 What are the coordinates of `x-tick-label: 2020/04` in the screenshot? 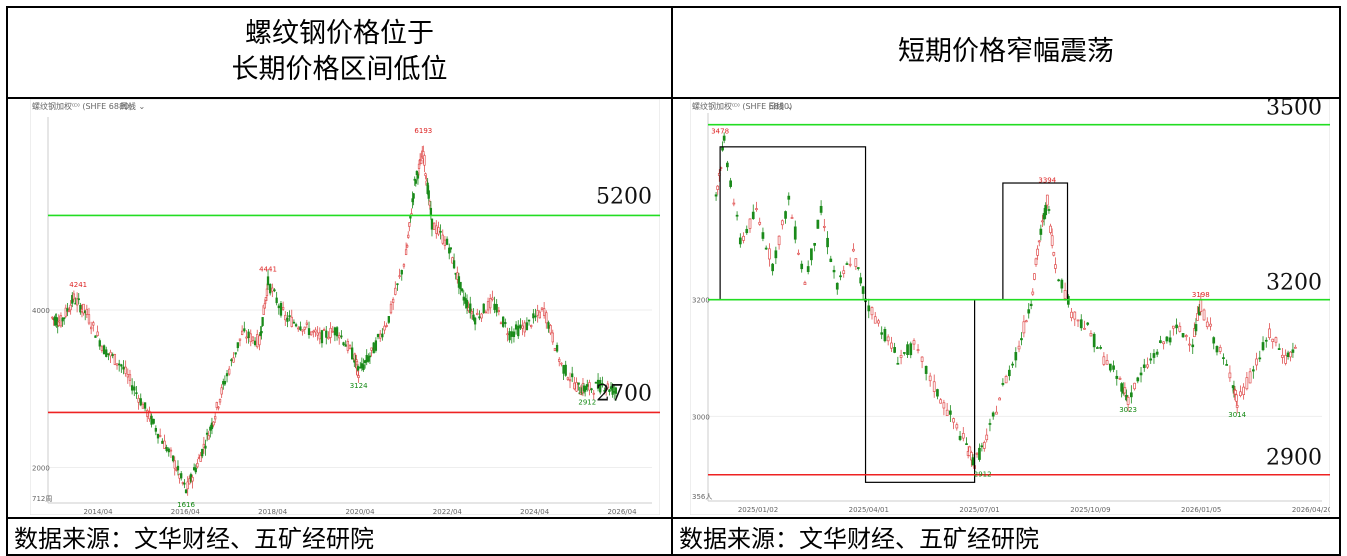 It's located at (360, 511).